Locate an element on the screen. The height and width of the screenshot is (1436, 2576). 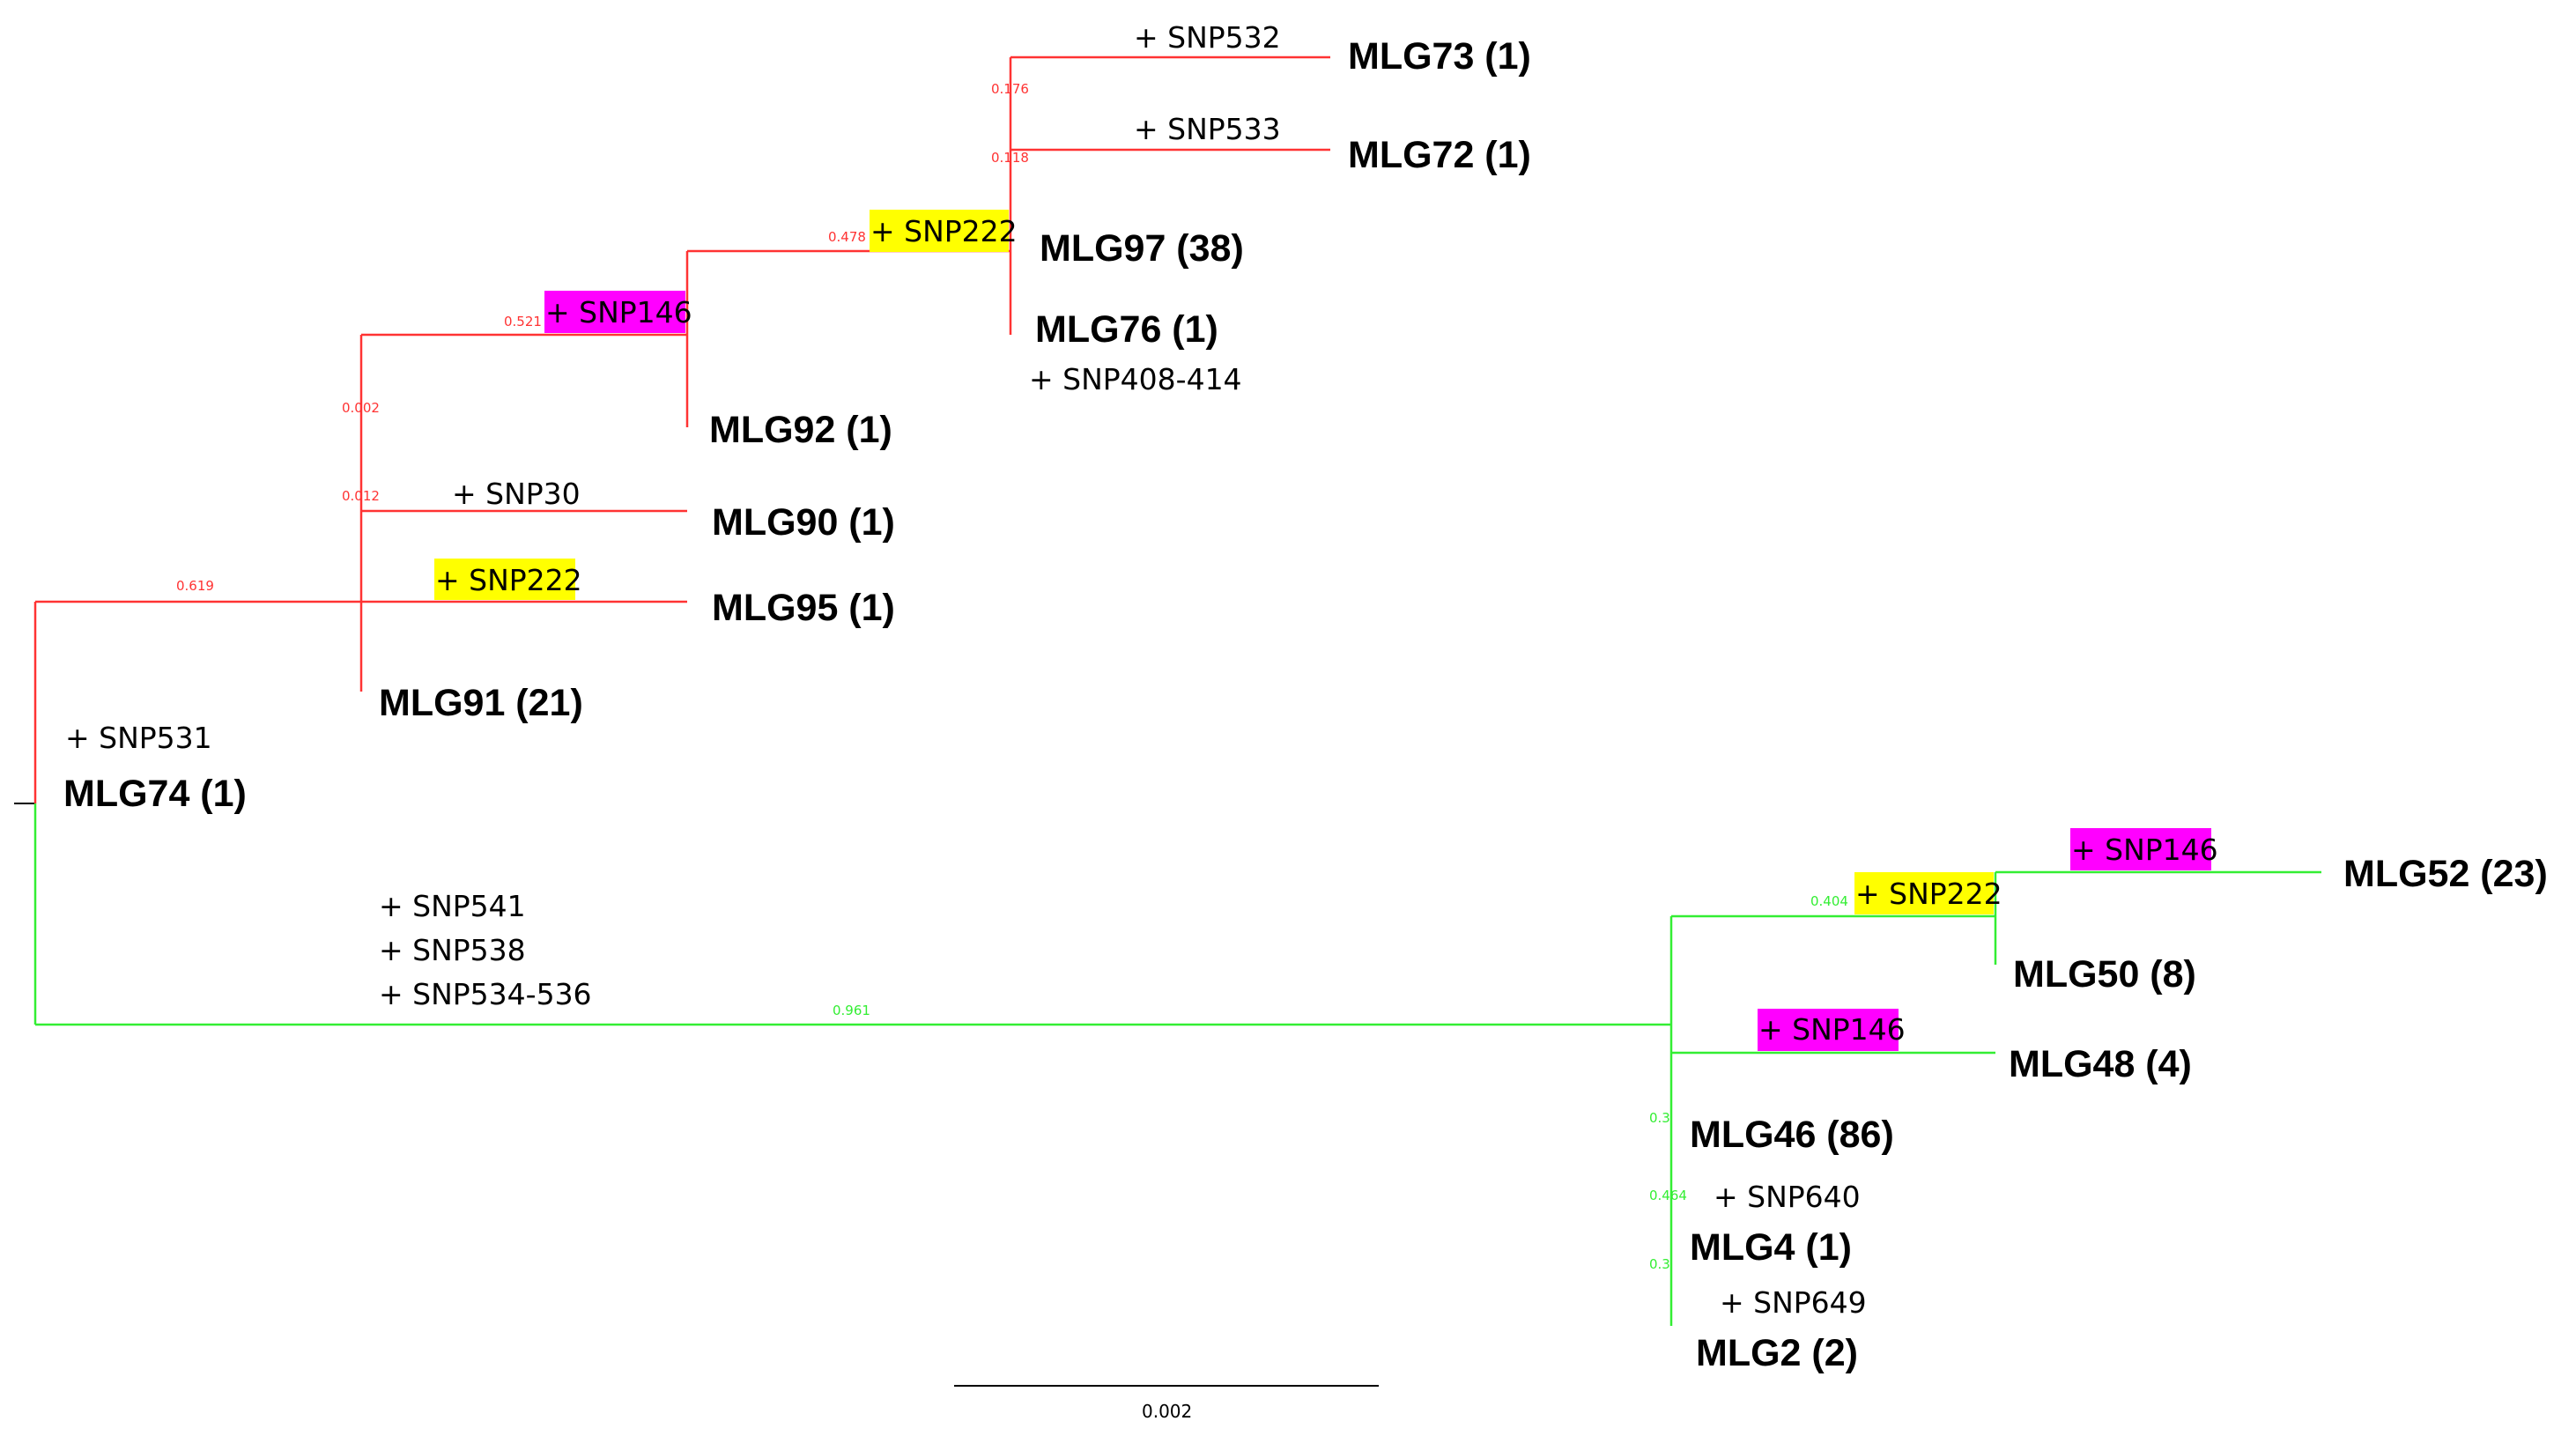
tip-label-mlg76: MLG76 (1) is located at coordinates (1127, 329).